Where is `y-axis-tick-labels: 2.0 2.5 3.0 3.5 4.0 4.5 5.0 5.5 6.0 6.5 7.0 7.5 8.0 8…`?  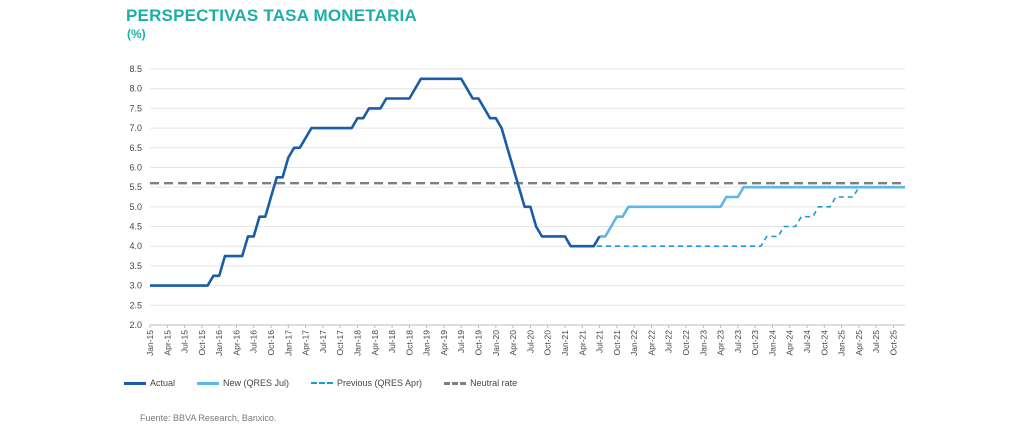
y-axis-tick-labels: 2.0 2.5 3.0 3.5 4.0 4.5 5.0 5.5 6.0 6.5 7.0 7.5 8.0 8… is located at coordinates (135, 197).